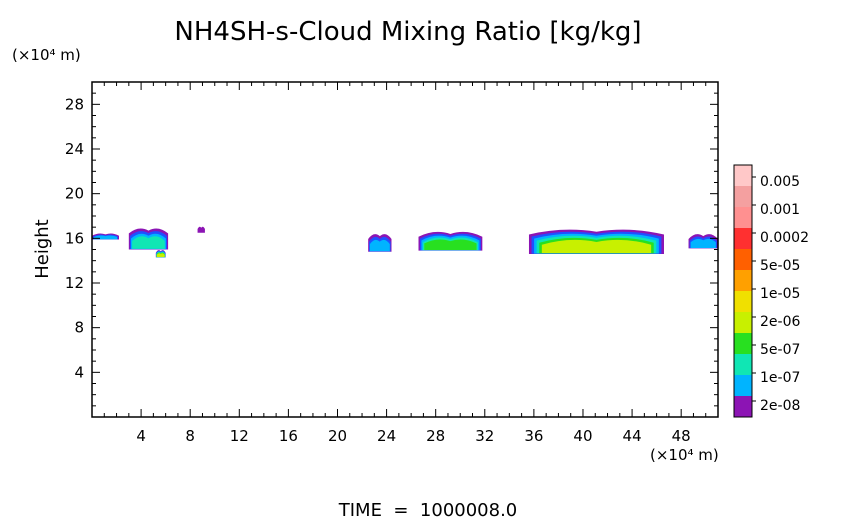  What do you see at coordinates (684, 455) in the screenshot?
I see `x-axis-unit: (×10⁴ m)` at bounding box center [684, 455].